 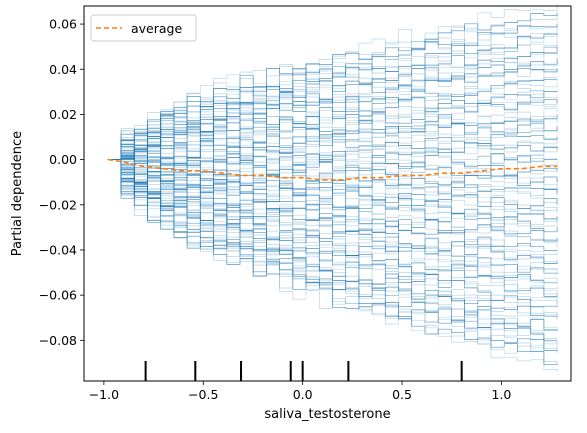 I want to click on rug-marks, so click(x=303, y=371).